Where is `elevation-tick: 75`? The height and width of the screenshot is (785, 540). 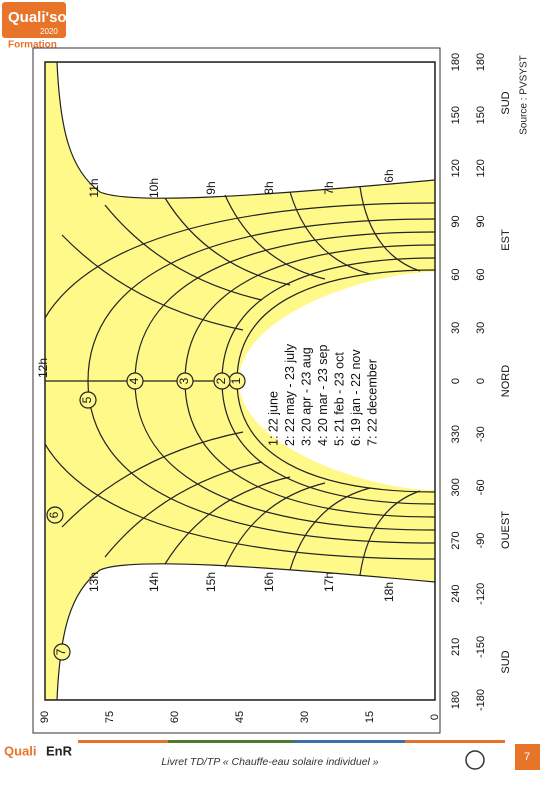 elevation-tick: 75 is located at coordinates (110, 717).